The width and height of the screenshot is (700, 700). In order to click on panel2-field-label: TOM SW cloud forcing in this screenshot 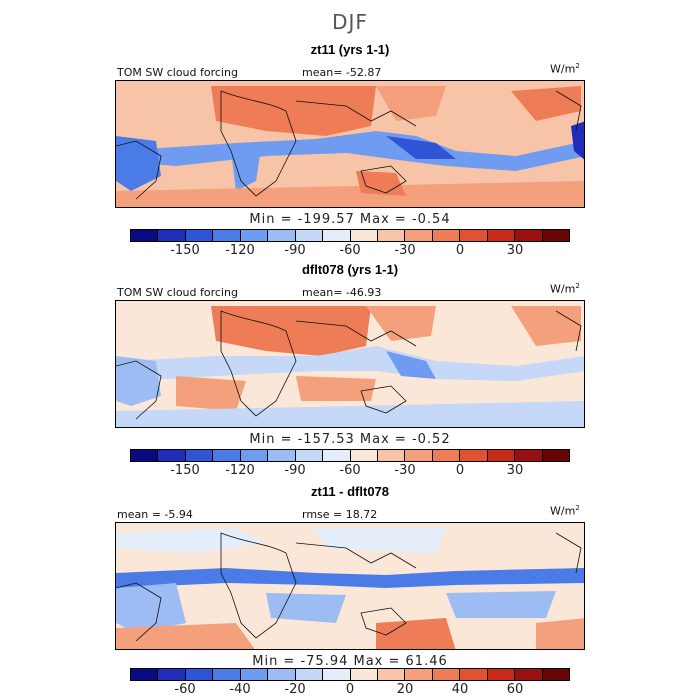, I will do `click(177, 292)`.